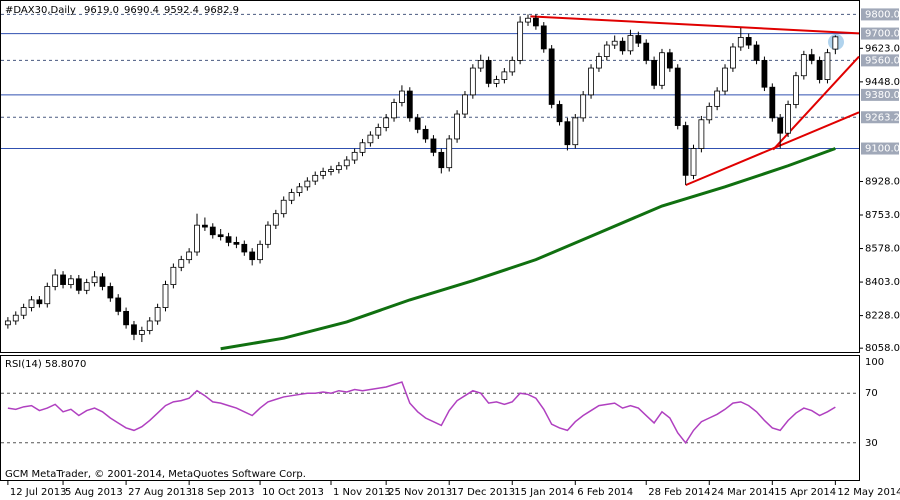 This screenshot has width=900, height=500. What do you see at coordinates (882, 348) in the screenshot?
I see `y-tick-label: 8058.0` at bounding box center [882, 348].